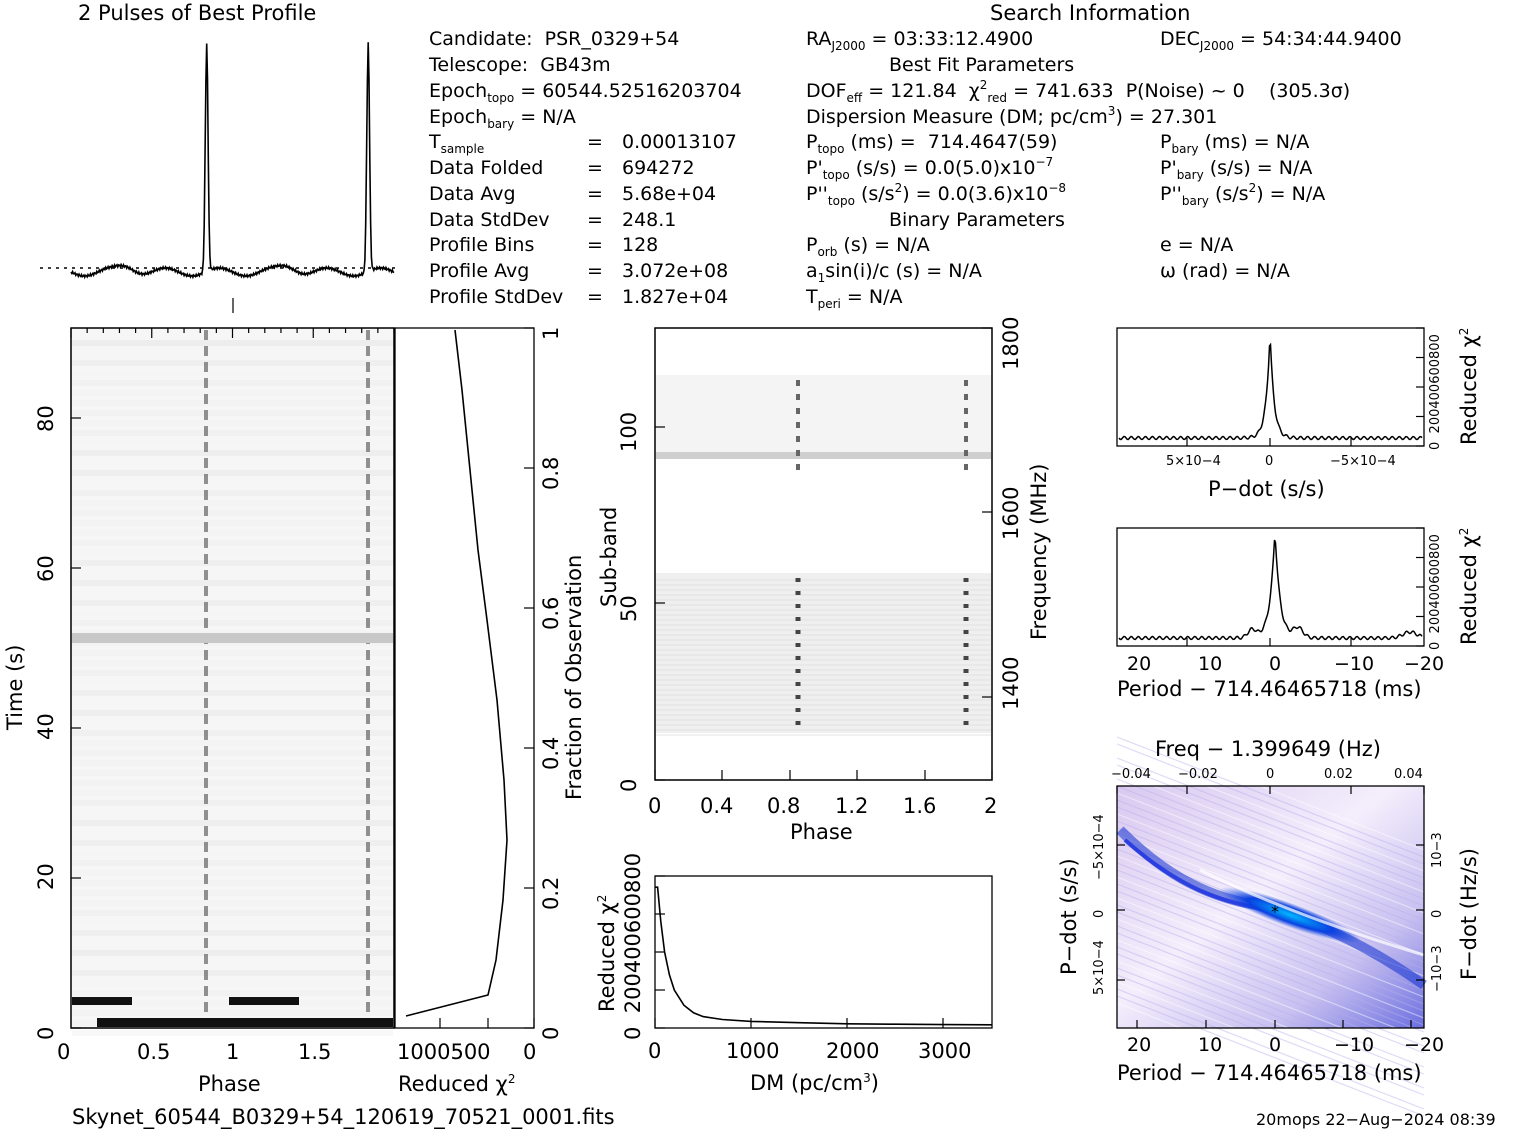 The width and height of the screenshot is (1517, 1133). I want to click on tick-label: 40, so click(46, 726).